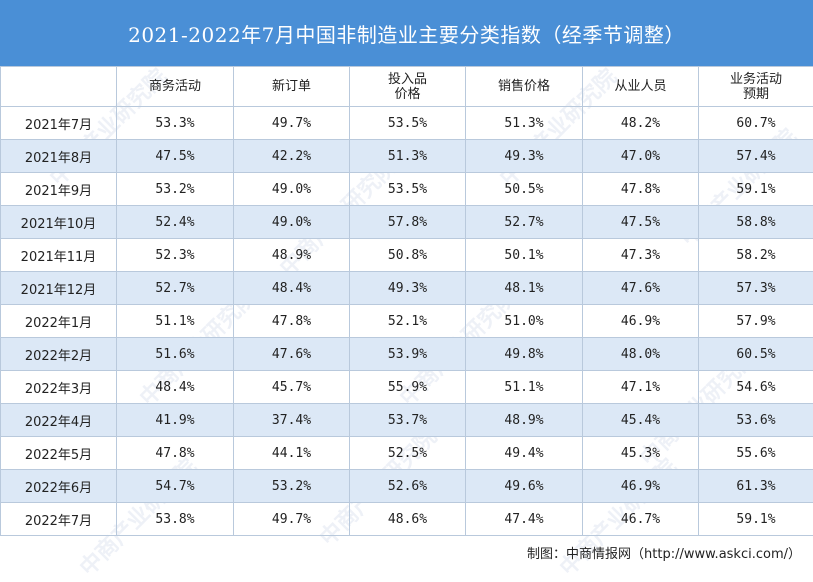 The height and width of the screenshot is (582, 813). What do you see at coordinates (408, 519) in the screenshot?
I see `table-cell: 48.6%` at bounding box center [408, 519].